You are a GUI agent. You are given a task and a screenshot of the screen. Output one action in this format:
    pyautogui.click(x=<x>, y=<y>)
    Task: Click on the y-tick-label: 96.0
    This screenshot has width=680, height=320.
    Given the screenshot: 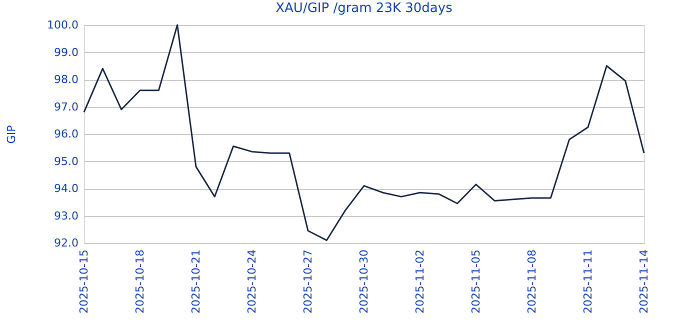 What is the action you would take?
    pyautogui.click(x=66, y=134)
    